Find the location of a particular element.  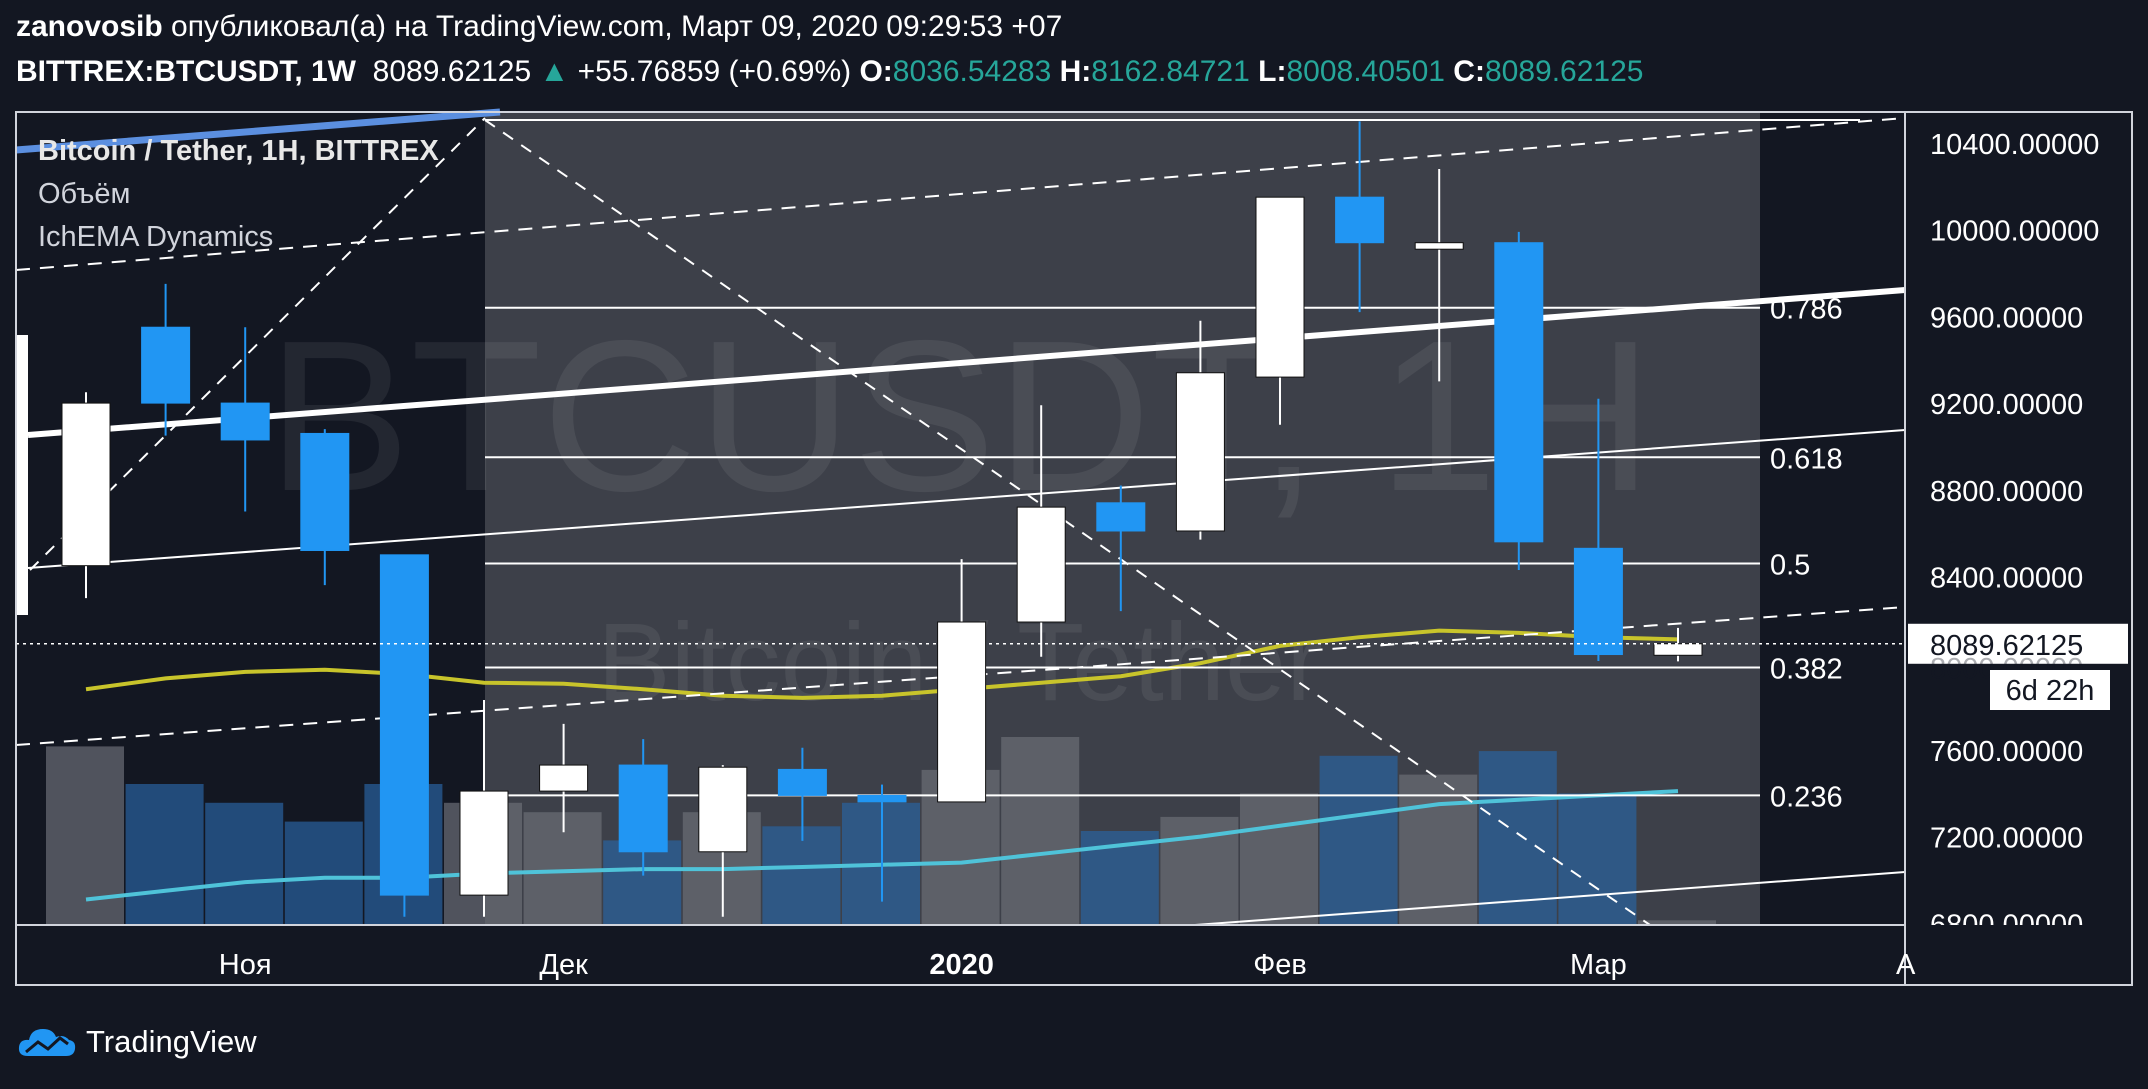

y-tick-label: 10400.00000 is located at coordinates (2014, 145).